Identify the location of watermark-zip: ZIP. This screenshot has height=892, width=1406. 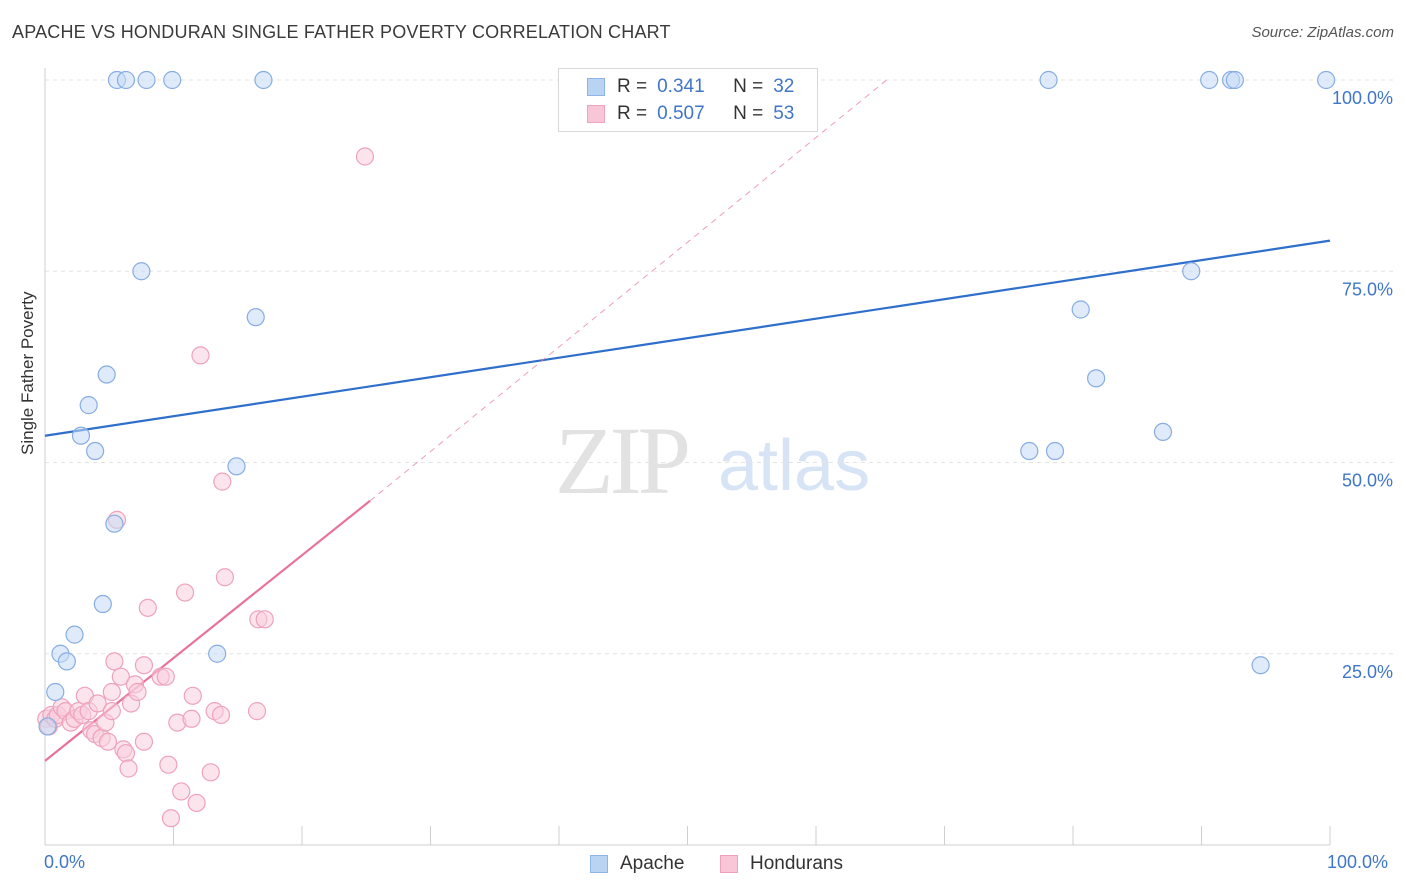
(621, 460).